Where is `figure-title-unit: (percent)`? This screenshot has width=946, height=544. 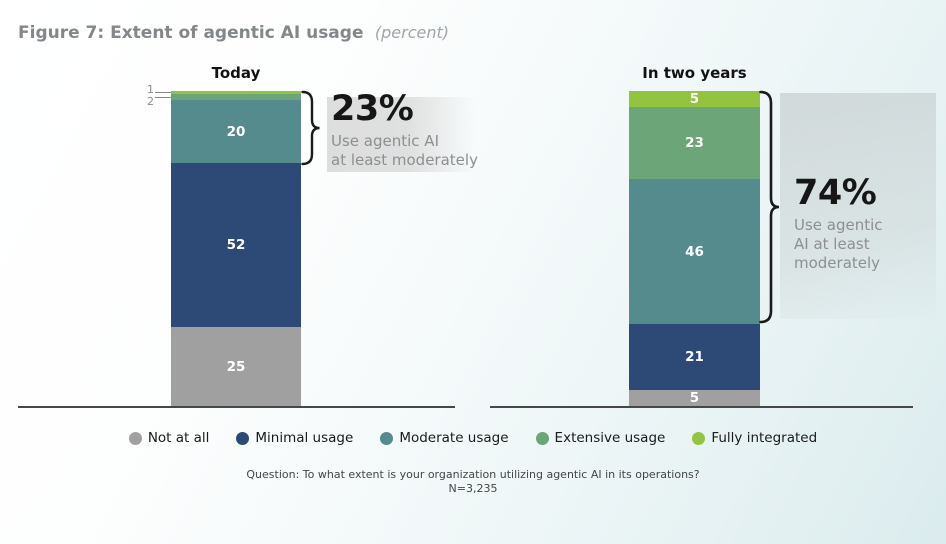
figure-title-unit: (percent) is located at coordinates (412, 32).